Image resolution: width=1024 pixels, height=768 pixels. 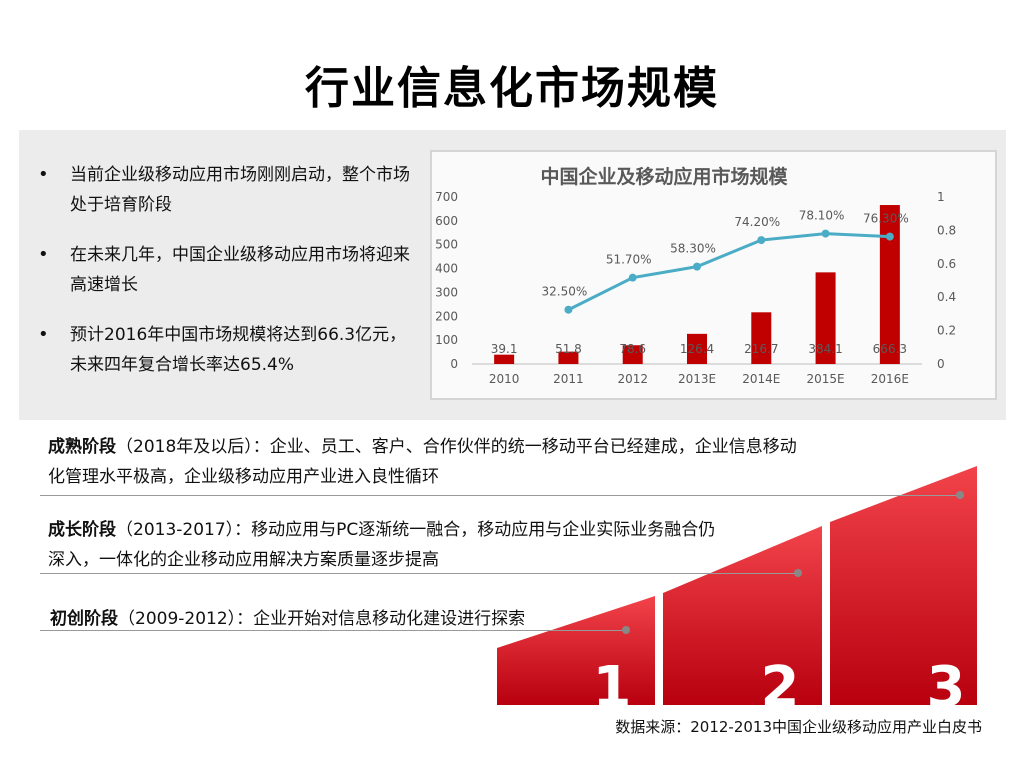 I want to click on step-1-number: 1, so click(x=612, y=687).